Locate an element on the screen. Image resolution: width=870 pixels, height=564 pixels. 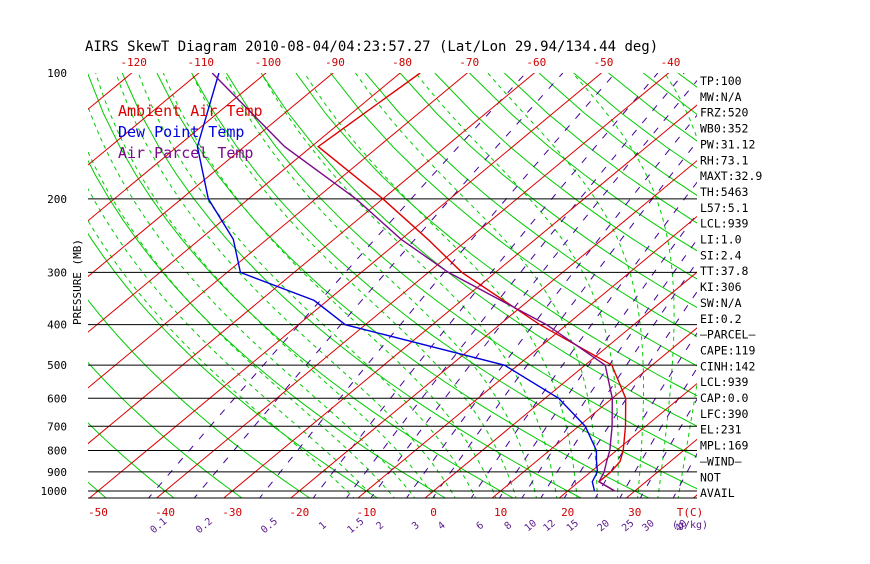
mixing-ratio-tick-label: 10 is located at coordinates (531, 526).